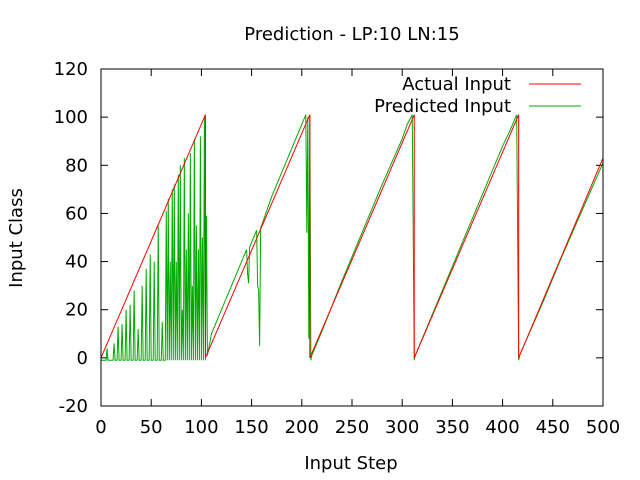 This screenshot has width=640, height=480. I want to click on y-tick-label: -20, so click(73, 406).